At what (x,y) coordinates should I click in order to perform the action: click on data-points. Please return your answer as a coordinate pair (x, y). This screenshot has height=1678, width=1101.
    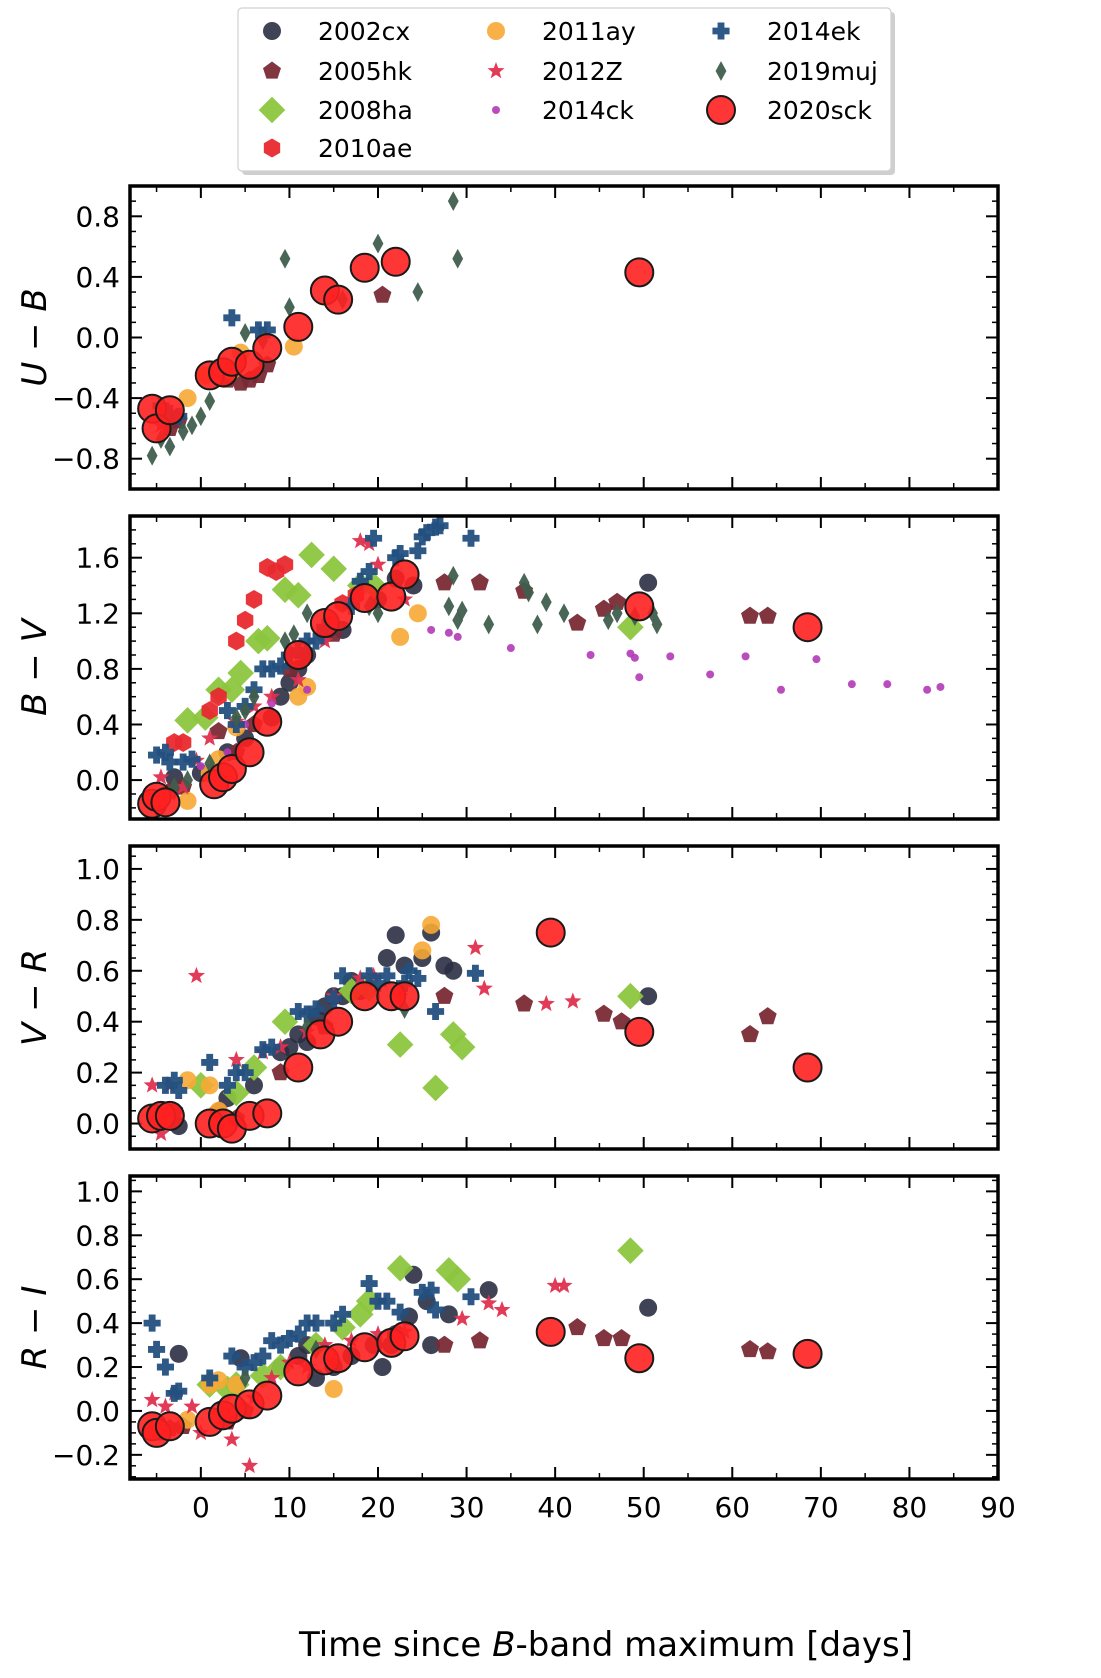
    Looking at the image, I should click on (541, 668).